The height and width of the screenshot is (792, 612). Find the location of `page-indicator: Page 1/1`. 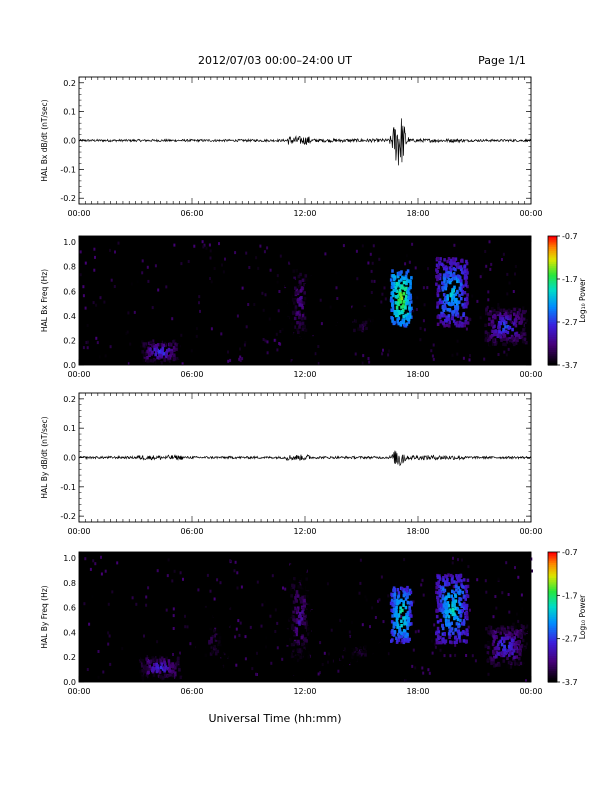

page-indicator: Page 1/1 is located at coordinates (502, 60).